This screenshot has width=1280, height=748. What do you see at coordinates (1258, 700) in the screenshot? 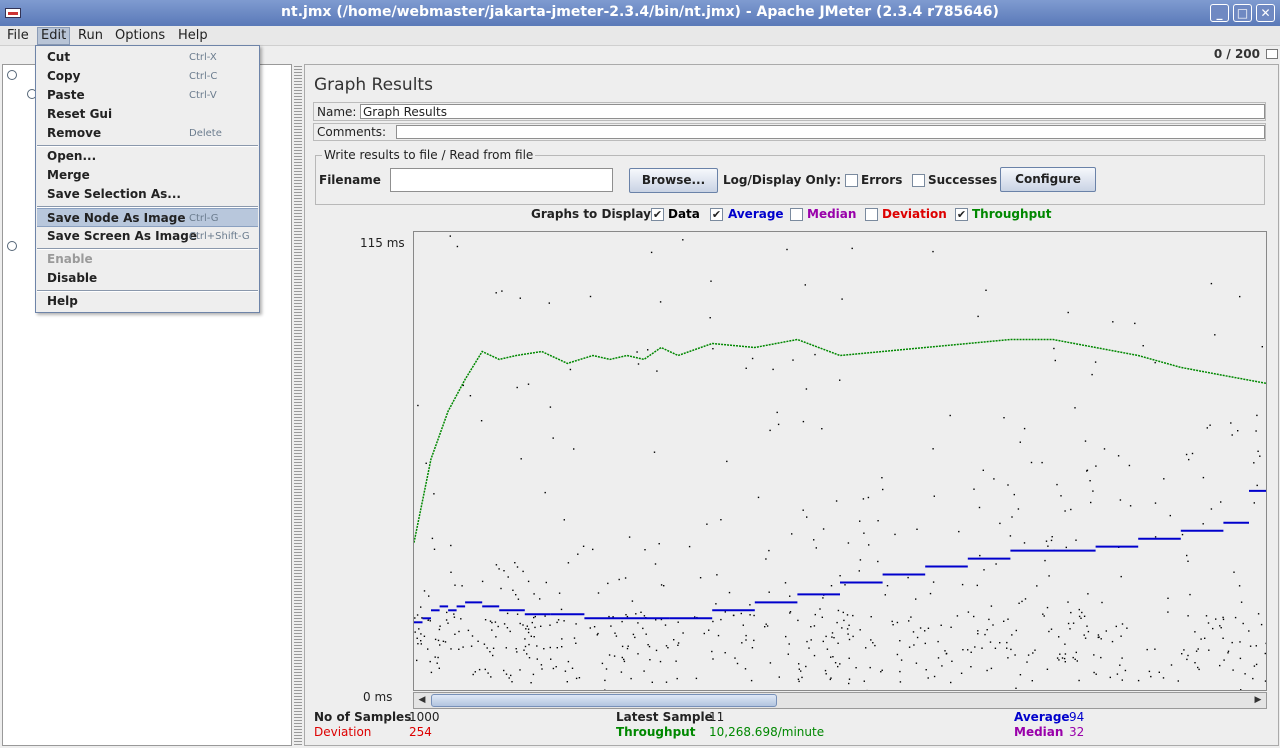
I see `scroll-right-icon: ▶` at bounding box center [1258, 700].